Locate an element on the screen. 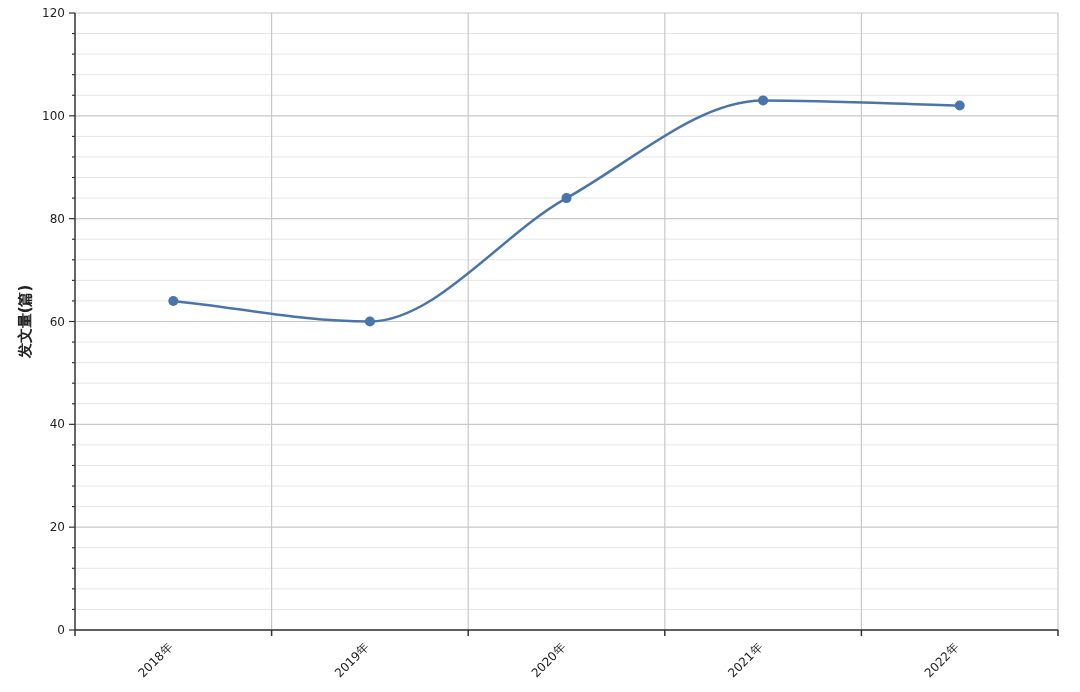  y-tick-label: 100 is located at coordinates (53, 115).